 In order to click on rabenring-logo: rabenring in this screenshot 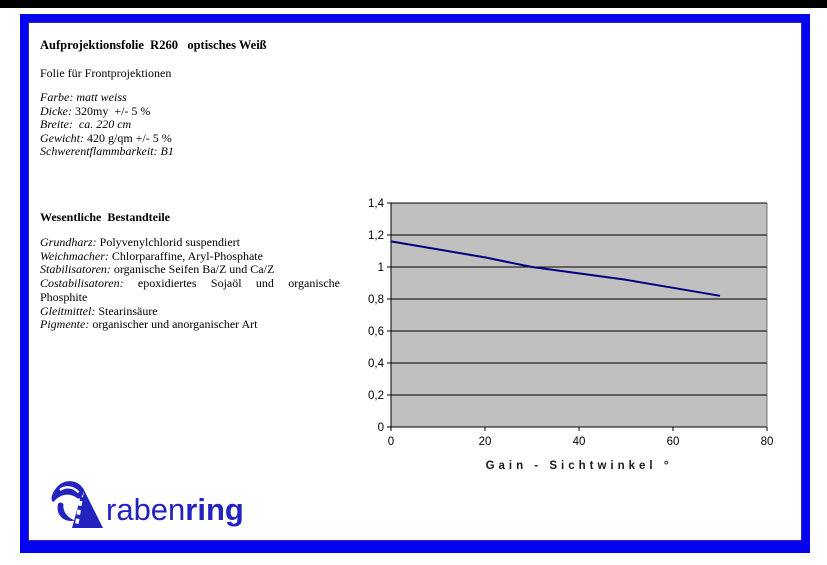, I will do `click(147, 504)`.